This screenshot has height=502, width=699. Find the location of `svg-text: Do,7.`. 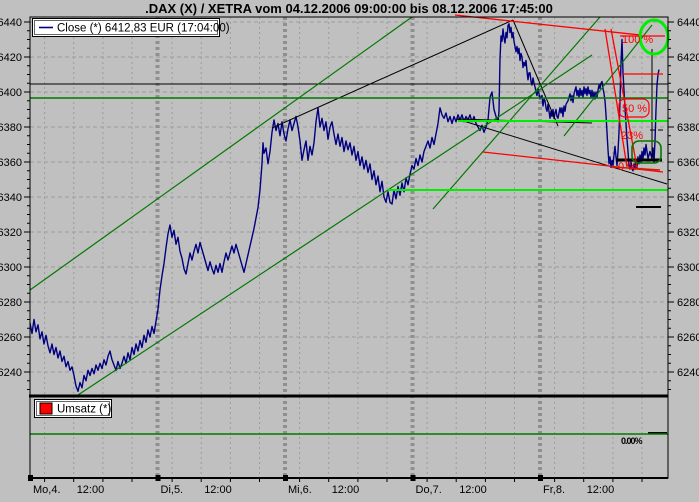

svg-text: Do,7. is located at coordinates (429, 490).